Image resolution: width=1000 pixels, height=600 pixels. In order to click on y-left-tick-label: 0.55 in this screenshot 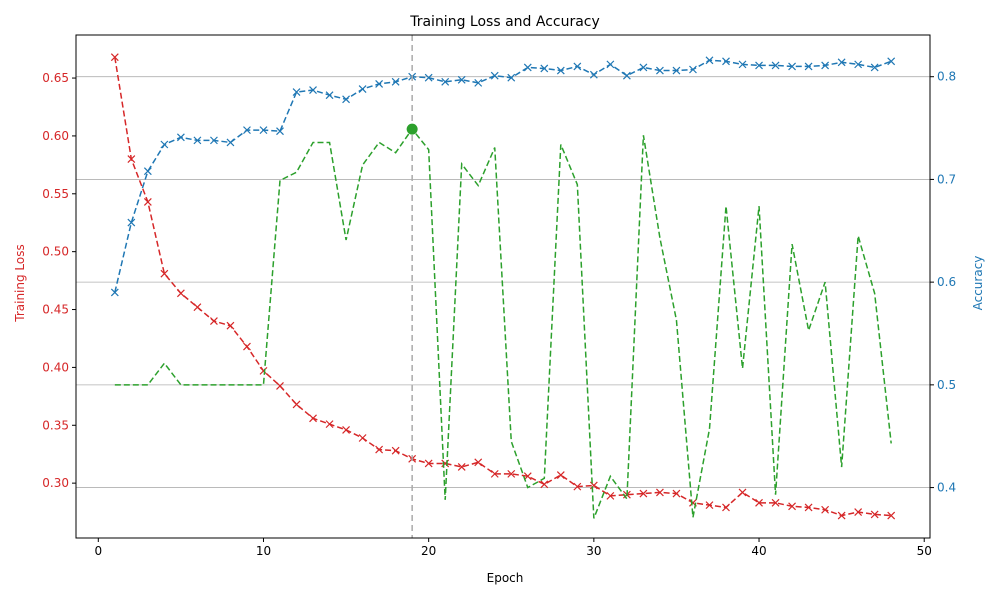, I will do `click(55, 194)`.